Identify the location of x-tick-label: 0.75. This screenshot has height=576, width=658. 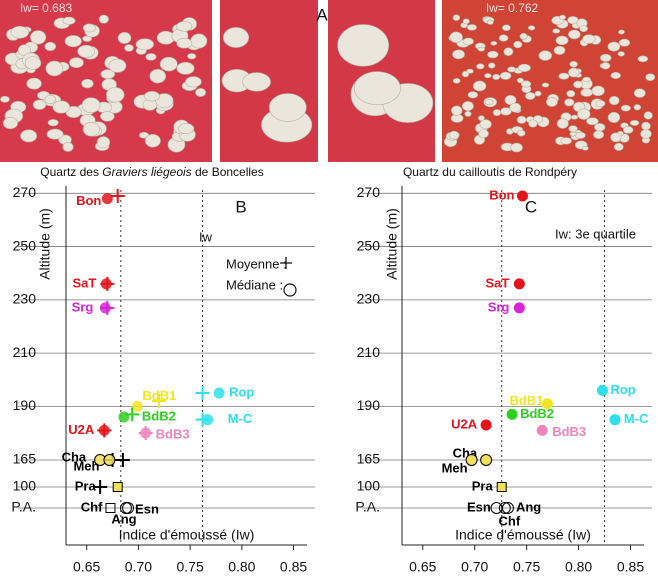
(189, 567).